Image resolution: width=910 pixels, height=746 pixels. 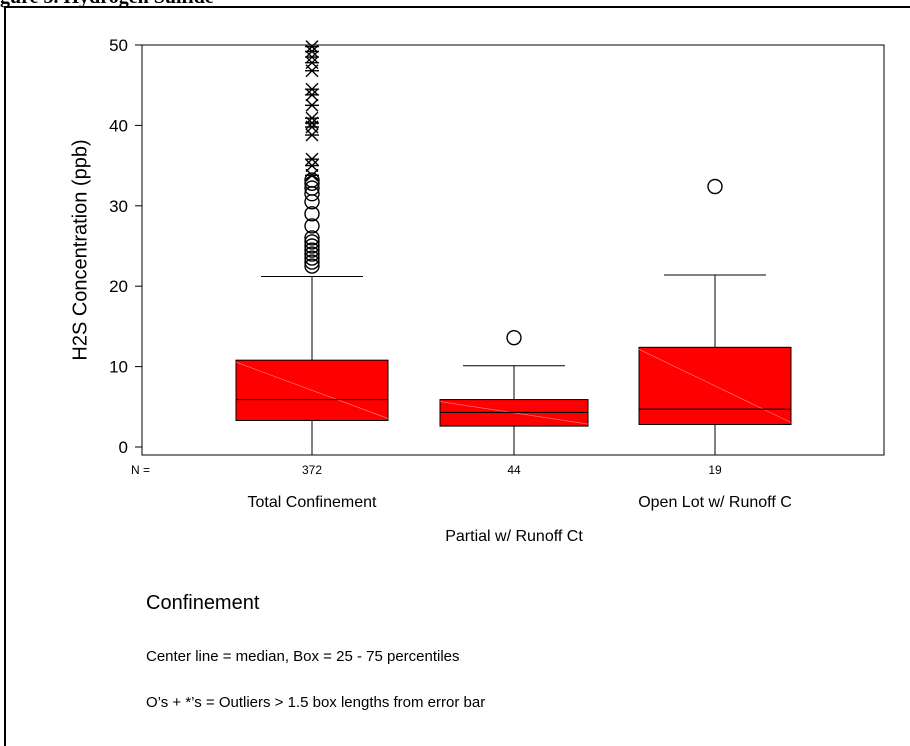 I want to click on y-tick-label: 20, so click(x=118, y=286).